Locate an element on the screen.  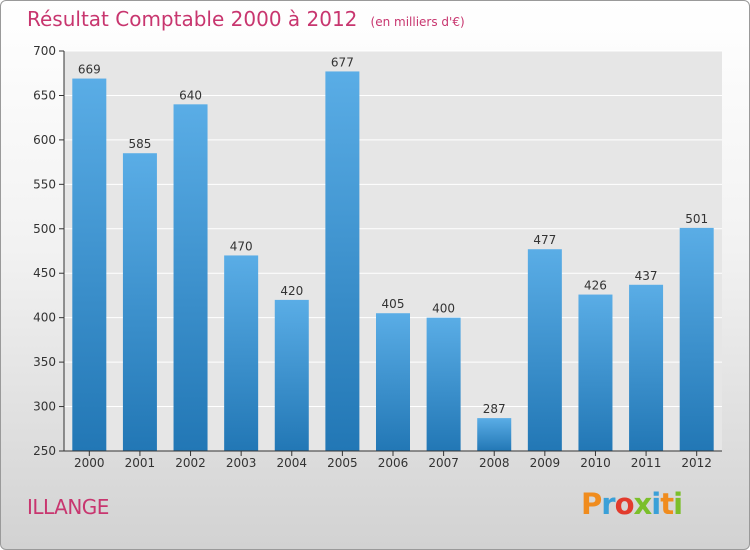
x-tick-label-2007: 2007 is located at coordinates (443, 463).